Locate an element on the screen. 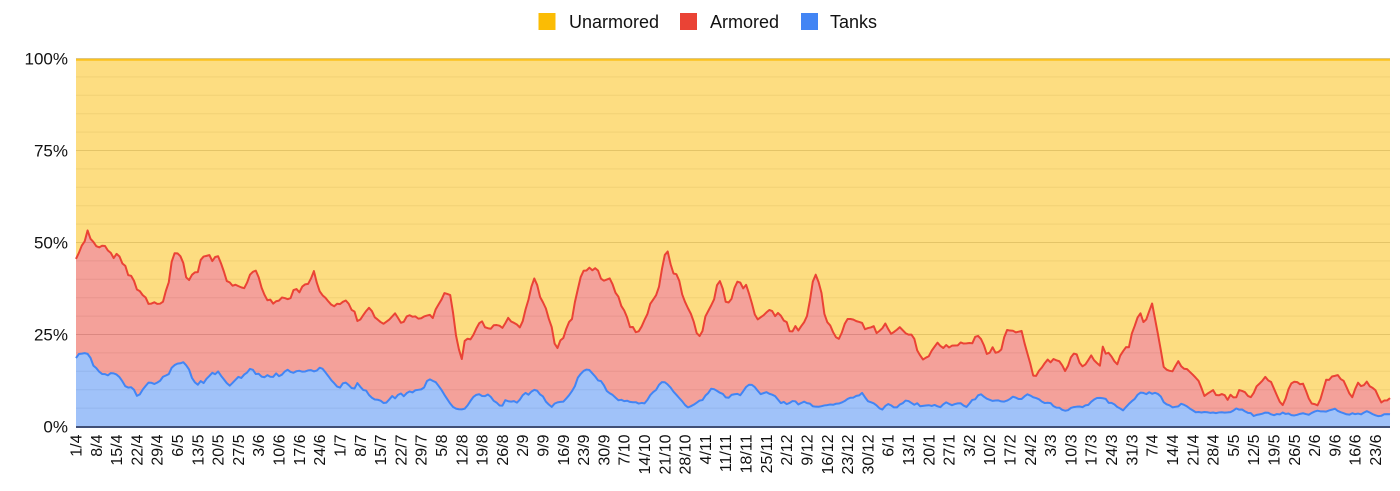 This screenshot has width=1400, height=491. svg-text: 7/10 is located at coordinates (625, 449).